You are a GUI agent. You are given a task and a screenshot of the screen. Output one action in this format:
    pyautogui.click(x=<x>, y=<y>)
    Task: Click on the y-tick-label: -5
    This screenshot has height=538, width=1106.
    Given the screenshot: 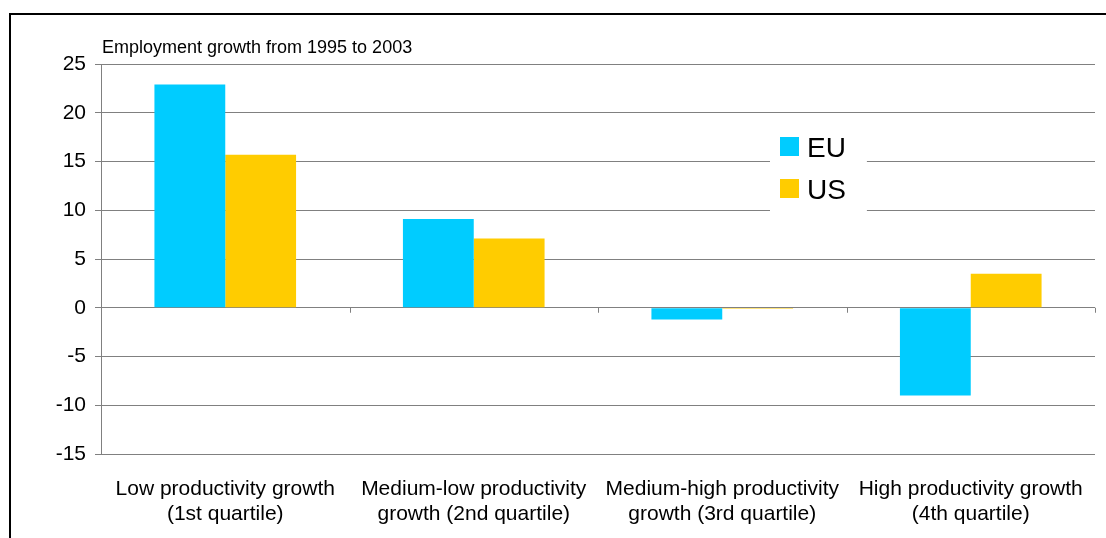 What is the action you would take?
    pyautogui.click(x=76, y=355)
    